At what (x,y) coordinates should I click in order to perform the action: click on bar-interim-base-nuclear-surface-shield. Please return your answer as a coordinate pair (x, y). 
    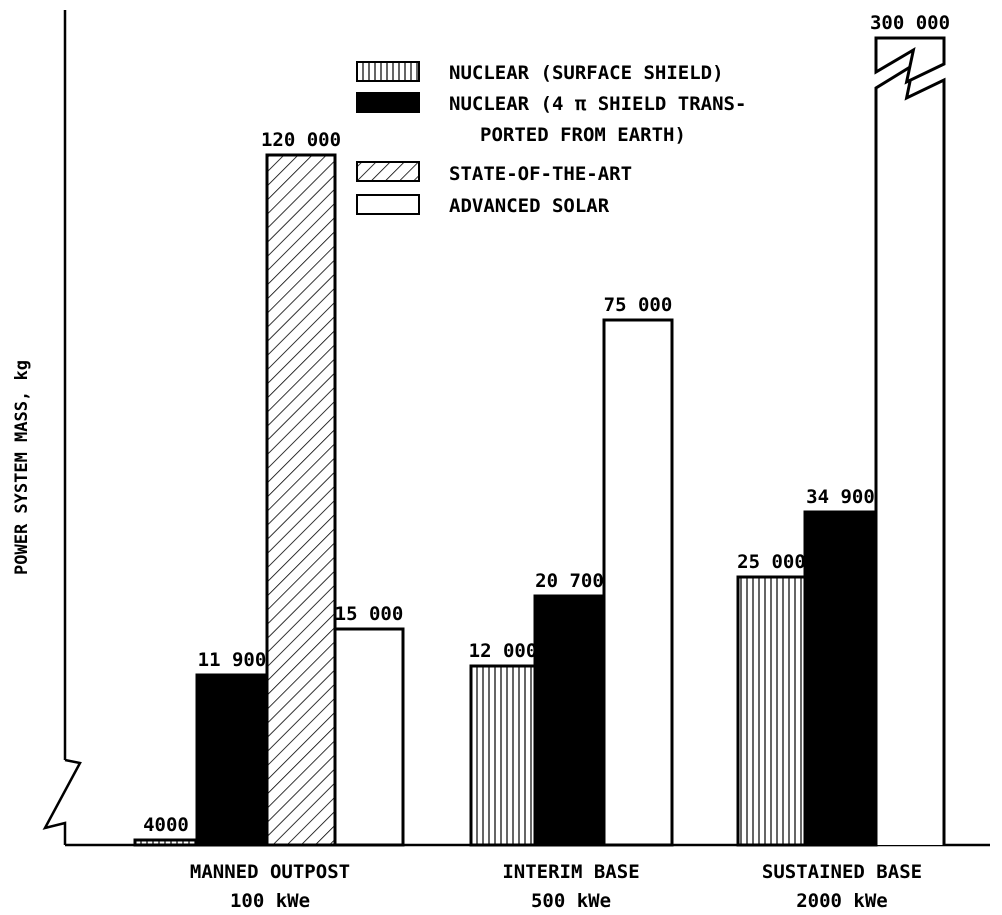
    Looking at the image, I should click on (503, 755).